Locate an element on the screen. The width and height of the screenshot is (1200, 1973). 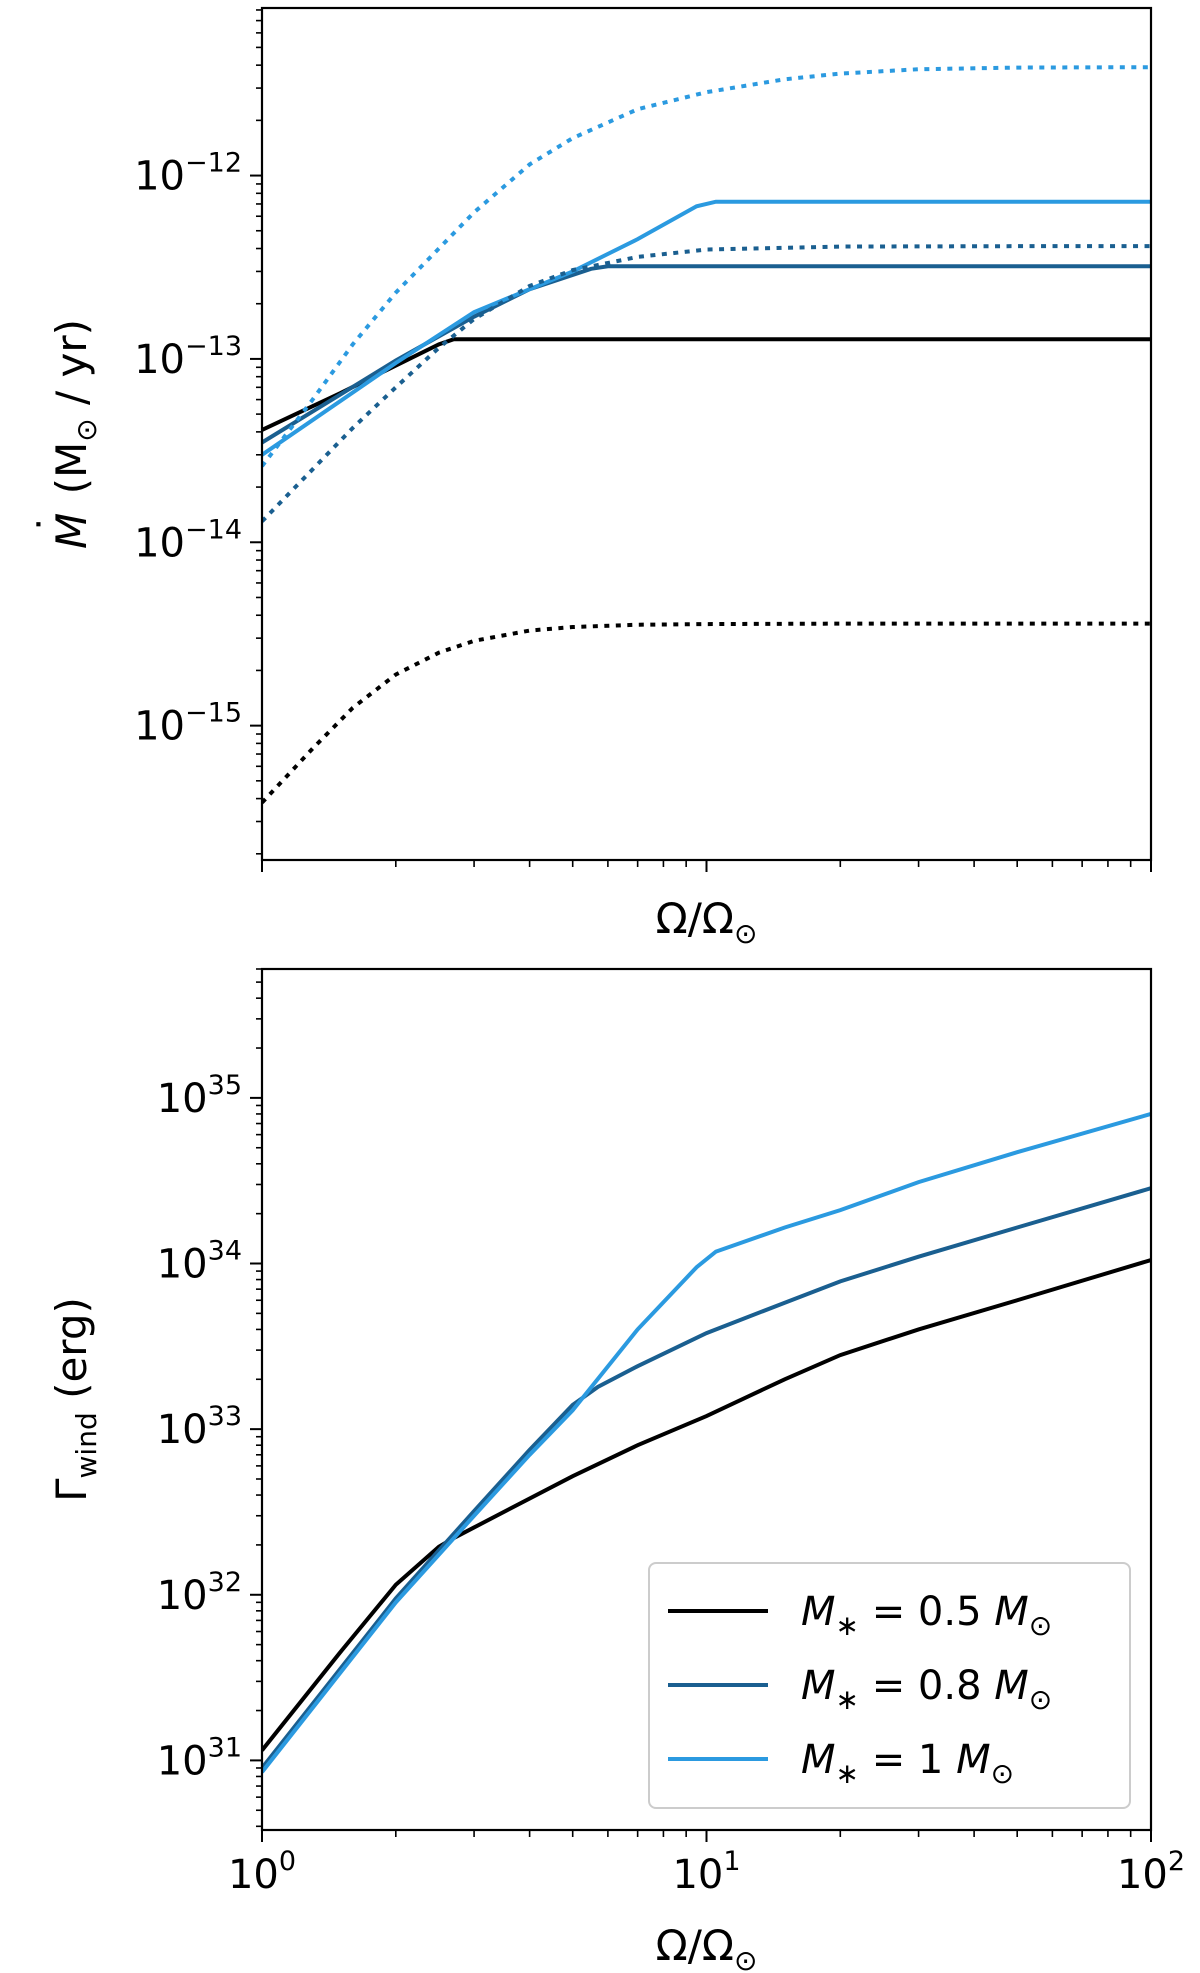
legend-label: M∗ = 1 M⊙ is located at coordinates (907, 1763).